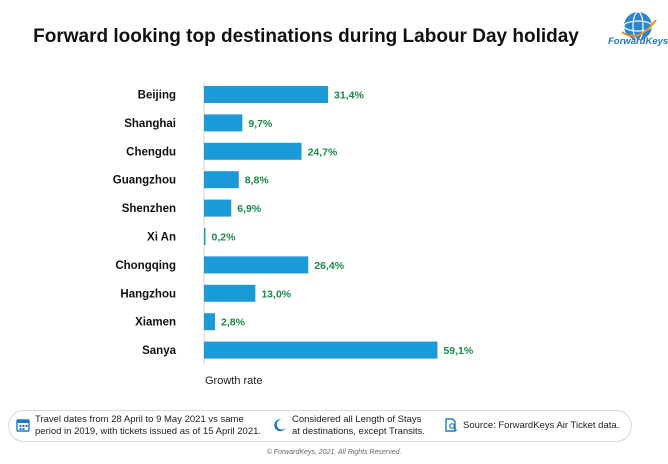 The width and height of the screenshot is (668, 464). Describe the element at coordinates (359, 431) in the screenshot. I see `length-of-stay-line2: at destinations, except Transits.` at that location.